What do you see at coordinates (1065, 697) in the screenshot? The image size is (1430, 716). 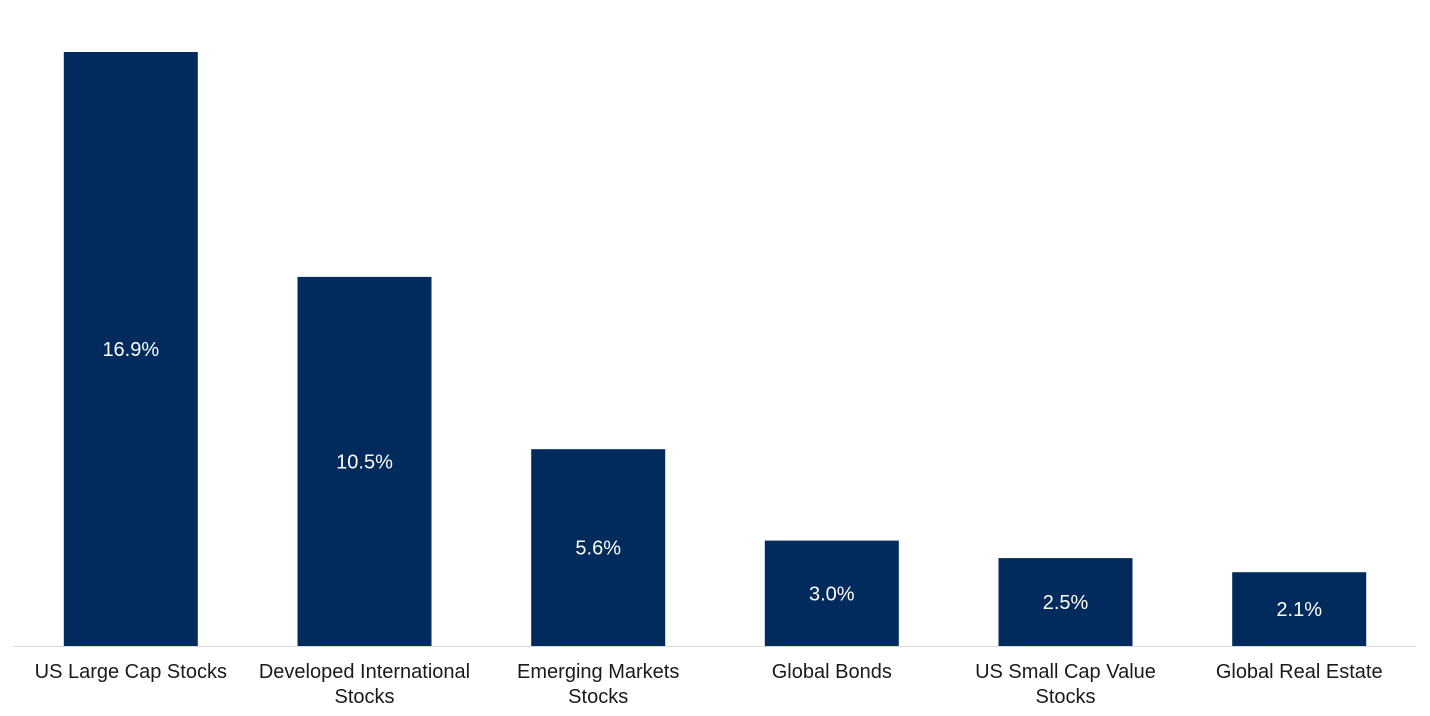 I see `category-label-4-line-1: Stocks` at bounding box center [1065, 697].